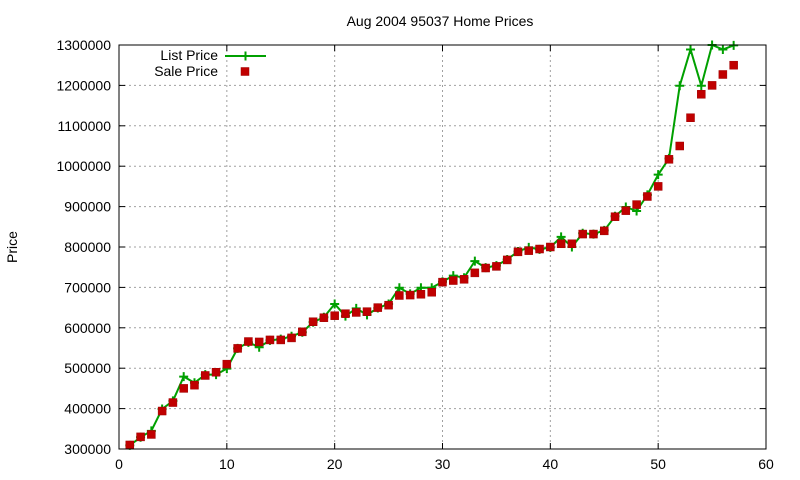  What do you see at coordinates (87, 409) in the screenshot?
I see `y-tick-label: 400000` at bounding box center [87, 409].